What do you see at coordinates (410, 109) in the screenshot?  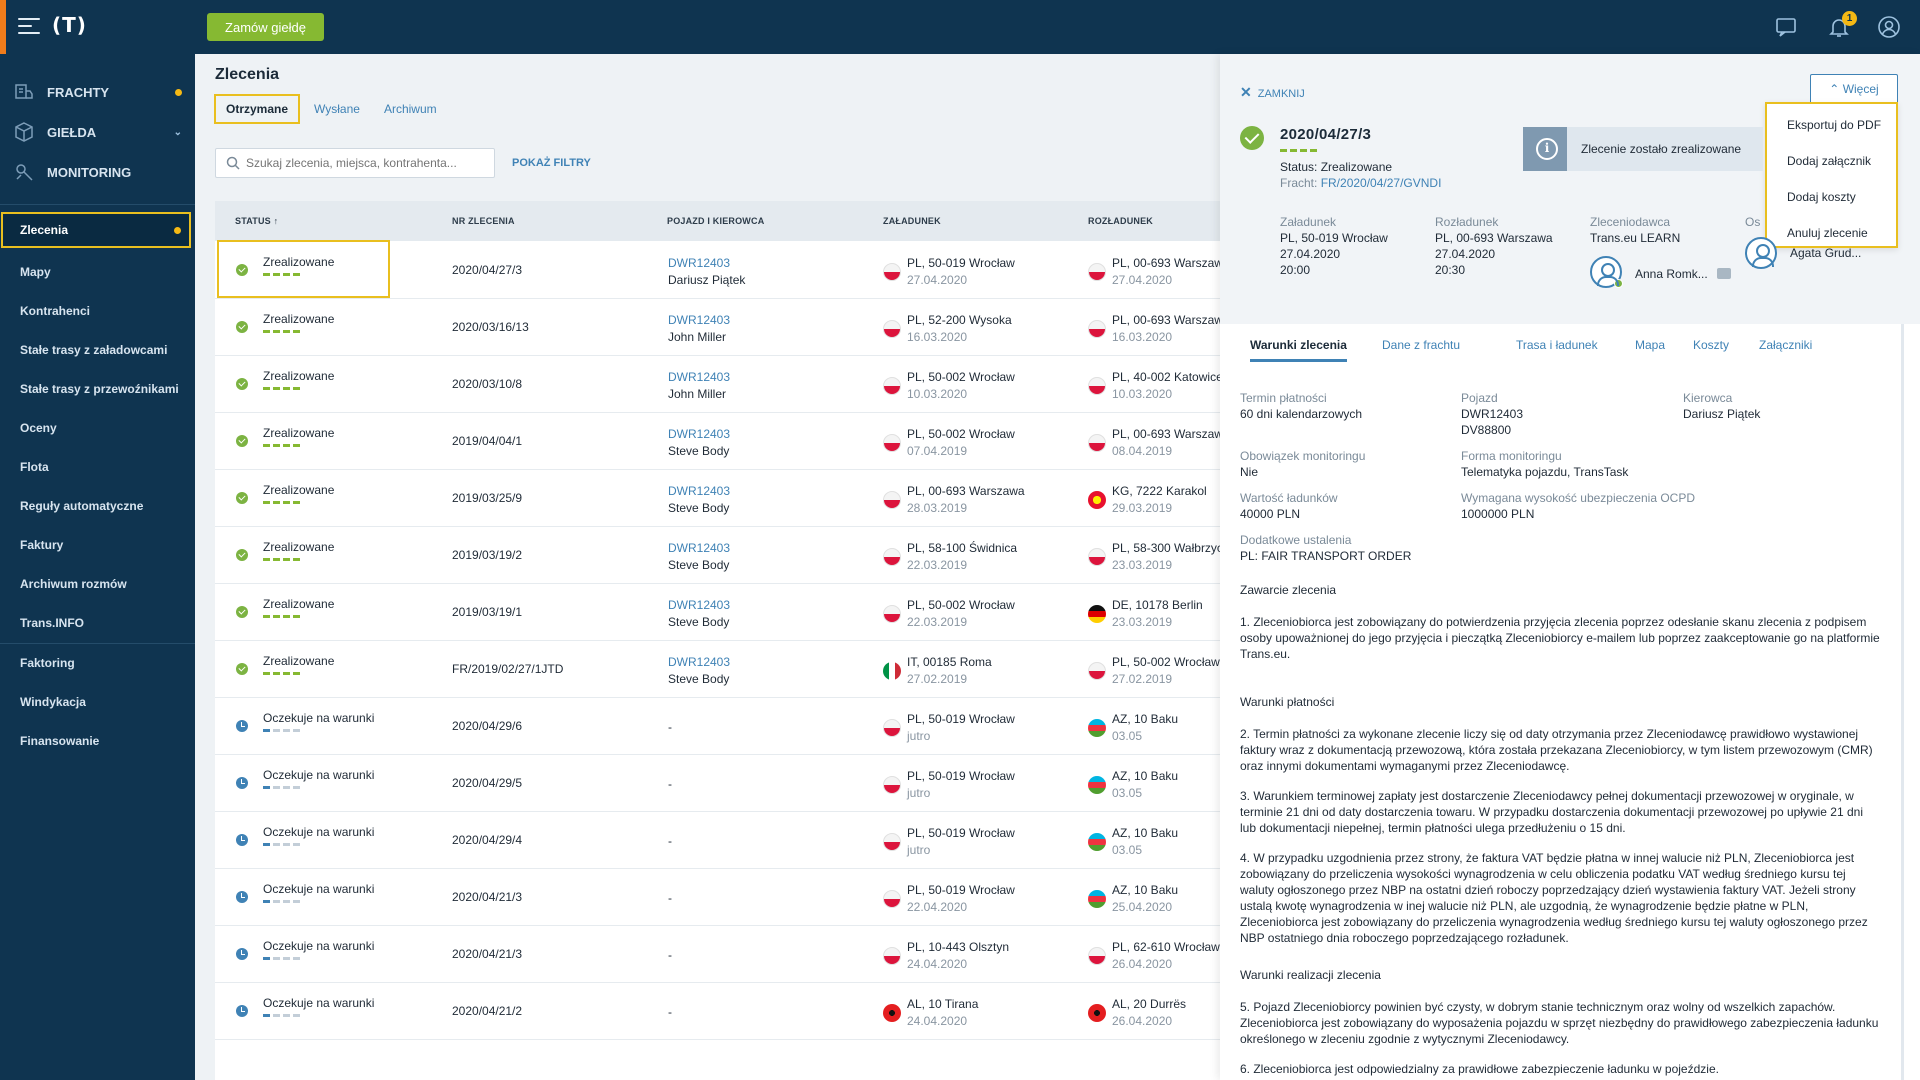 I see `tab-archiwum: Archiwum` at bounding box center [410, 109].